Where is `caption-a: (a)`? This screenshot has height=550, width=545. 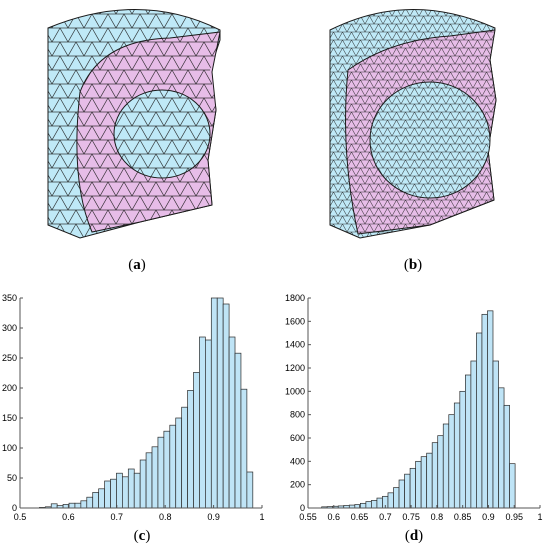
caption-a: (a) is located at coordinates (137, 265).